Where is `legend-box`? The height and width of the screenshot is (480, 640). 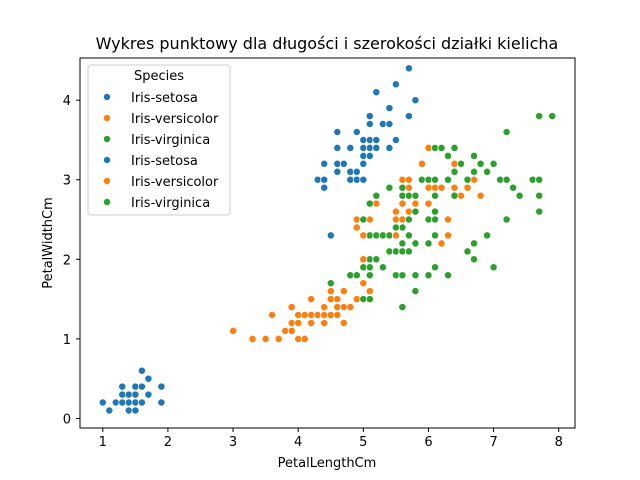 legend-box is located at coordinates (159, 140).